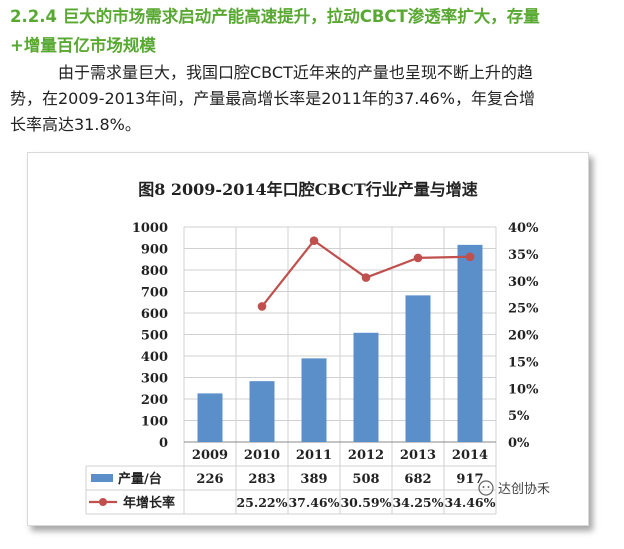  What do you see at coordinates (523, 255) in the screenshot?
I see `right-tick-label: 35%` at bounding box center [523, 255].